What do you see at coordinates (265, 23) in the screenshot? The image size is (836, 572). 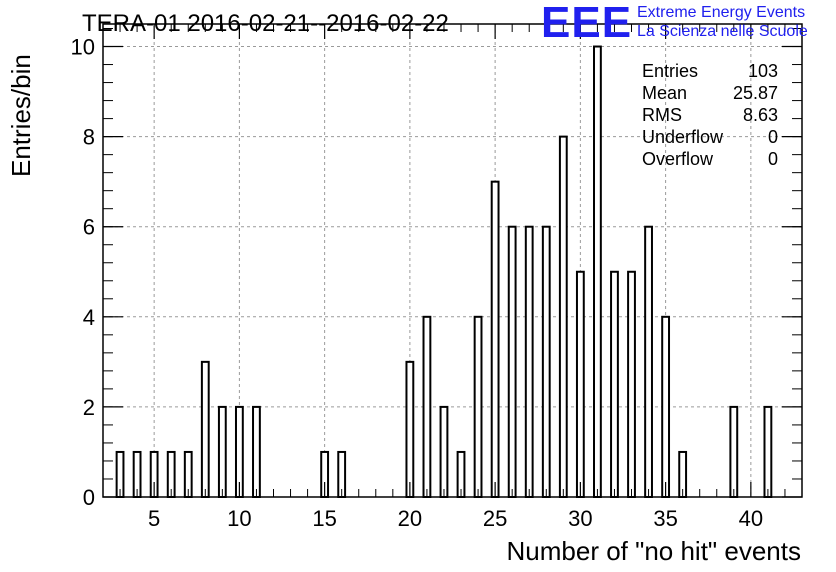 I see `chart-title: TERA-01 2016-02-21--2016-02-22` at bounding box center [265, 23].